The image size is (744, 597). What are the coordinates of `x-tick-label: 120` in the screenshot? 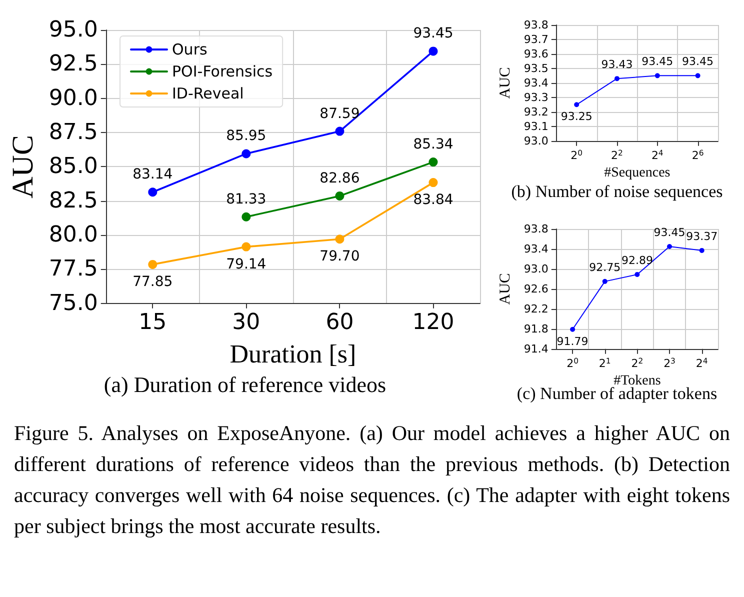 It's located at (433, 322).